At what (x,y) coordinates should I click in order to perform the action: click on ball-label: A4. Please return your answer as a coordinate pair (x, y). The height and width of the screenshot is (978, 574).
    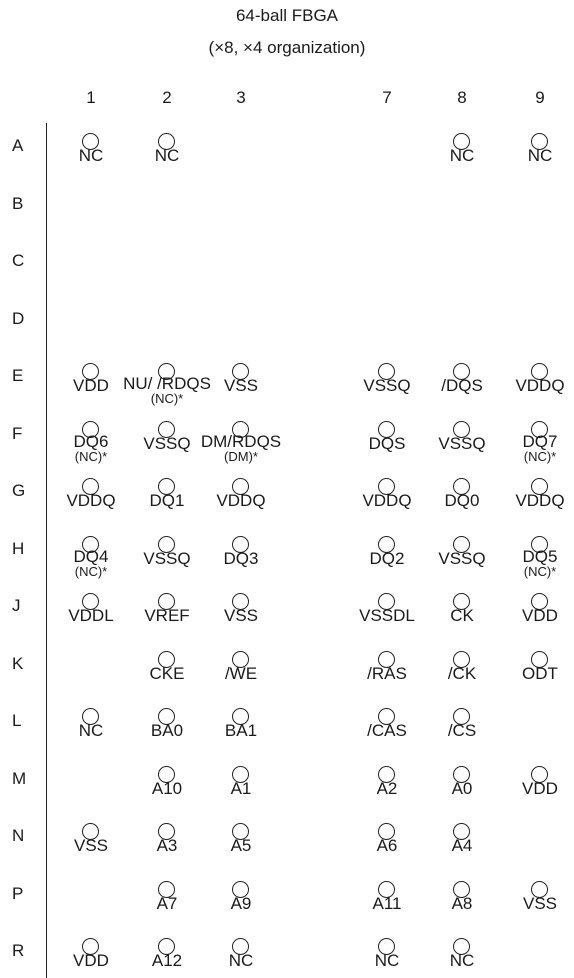
    Looking at the image, I should click on (462, 845).